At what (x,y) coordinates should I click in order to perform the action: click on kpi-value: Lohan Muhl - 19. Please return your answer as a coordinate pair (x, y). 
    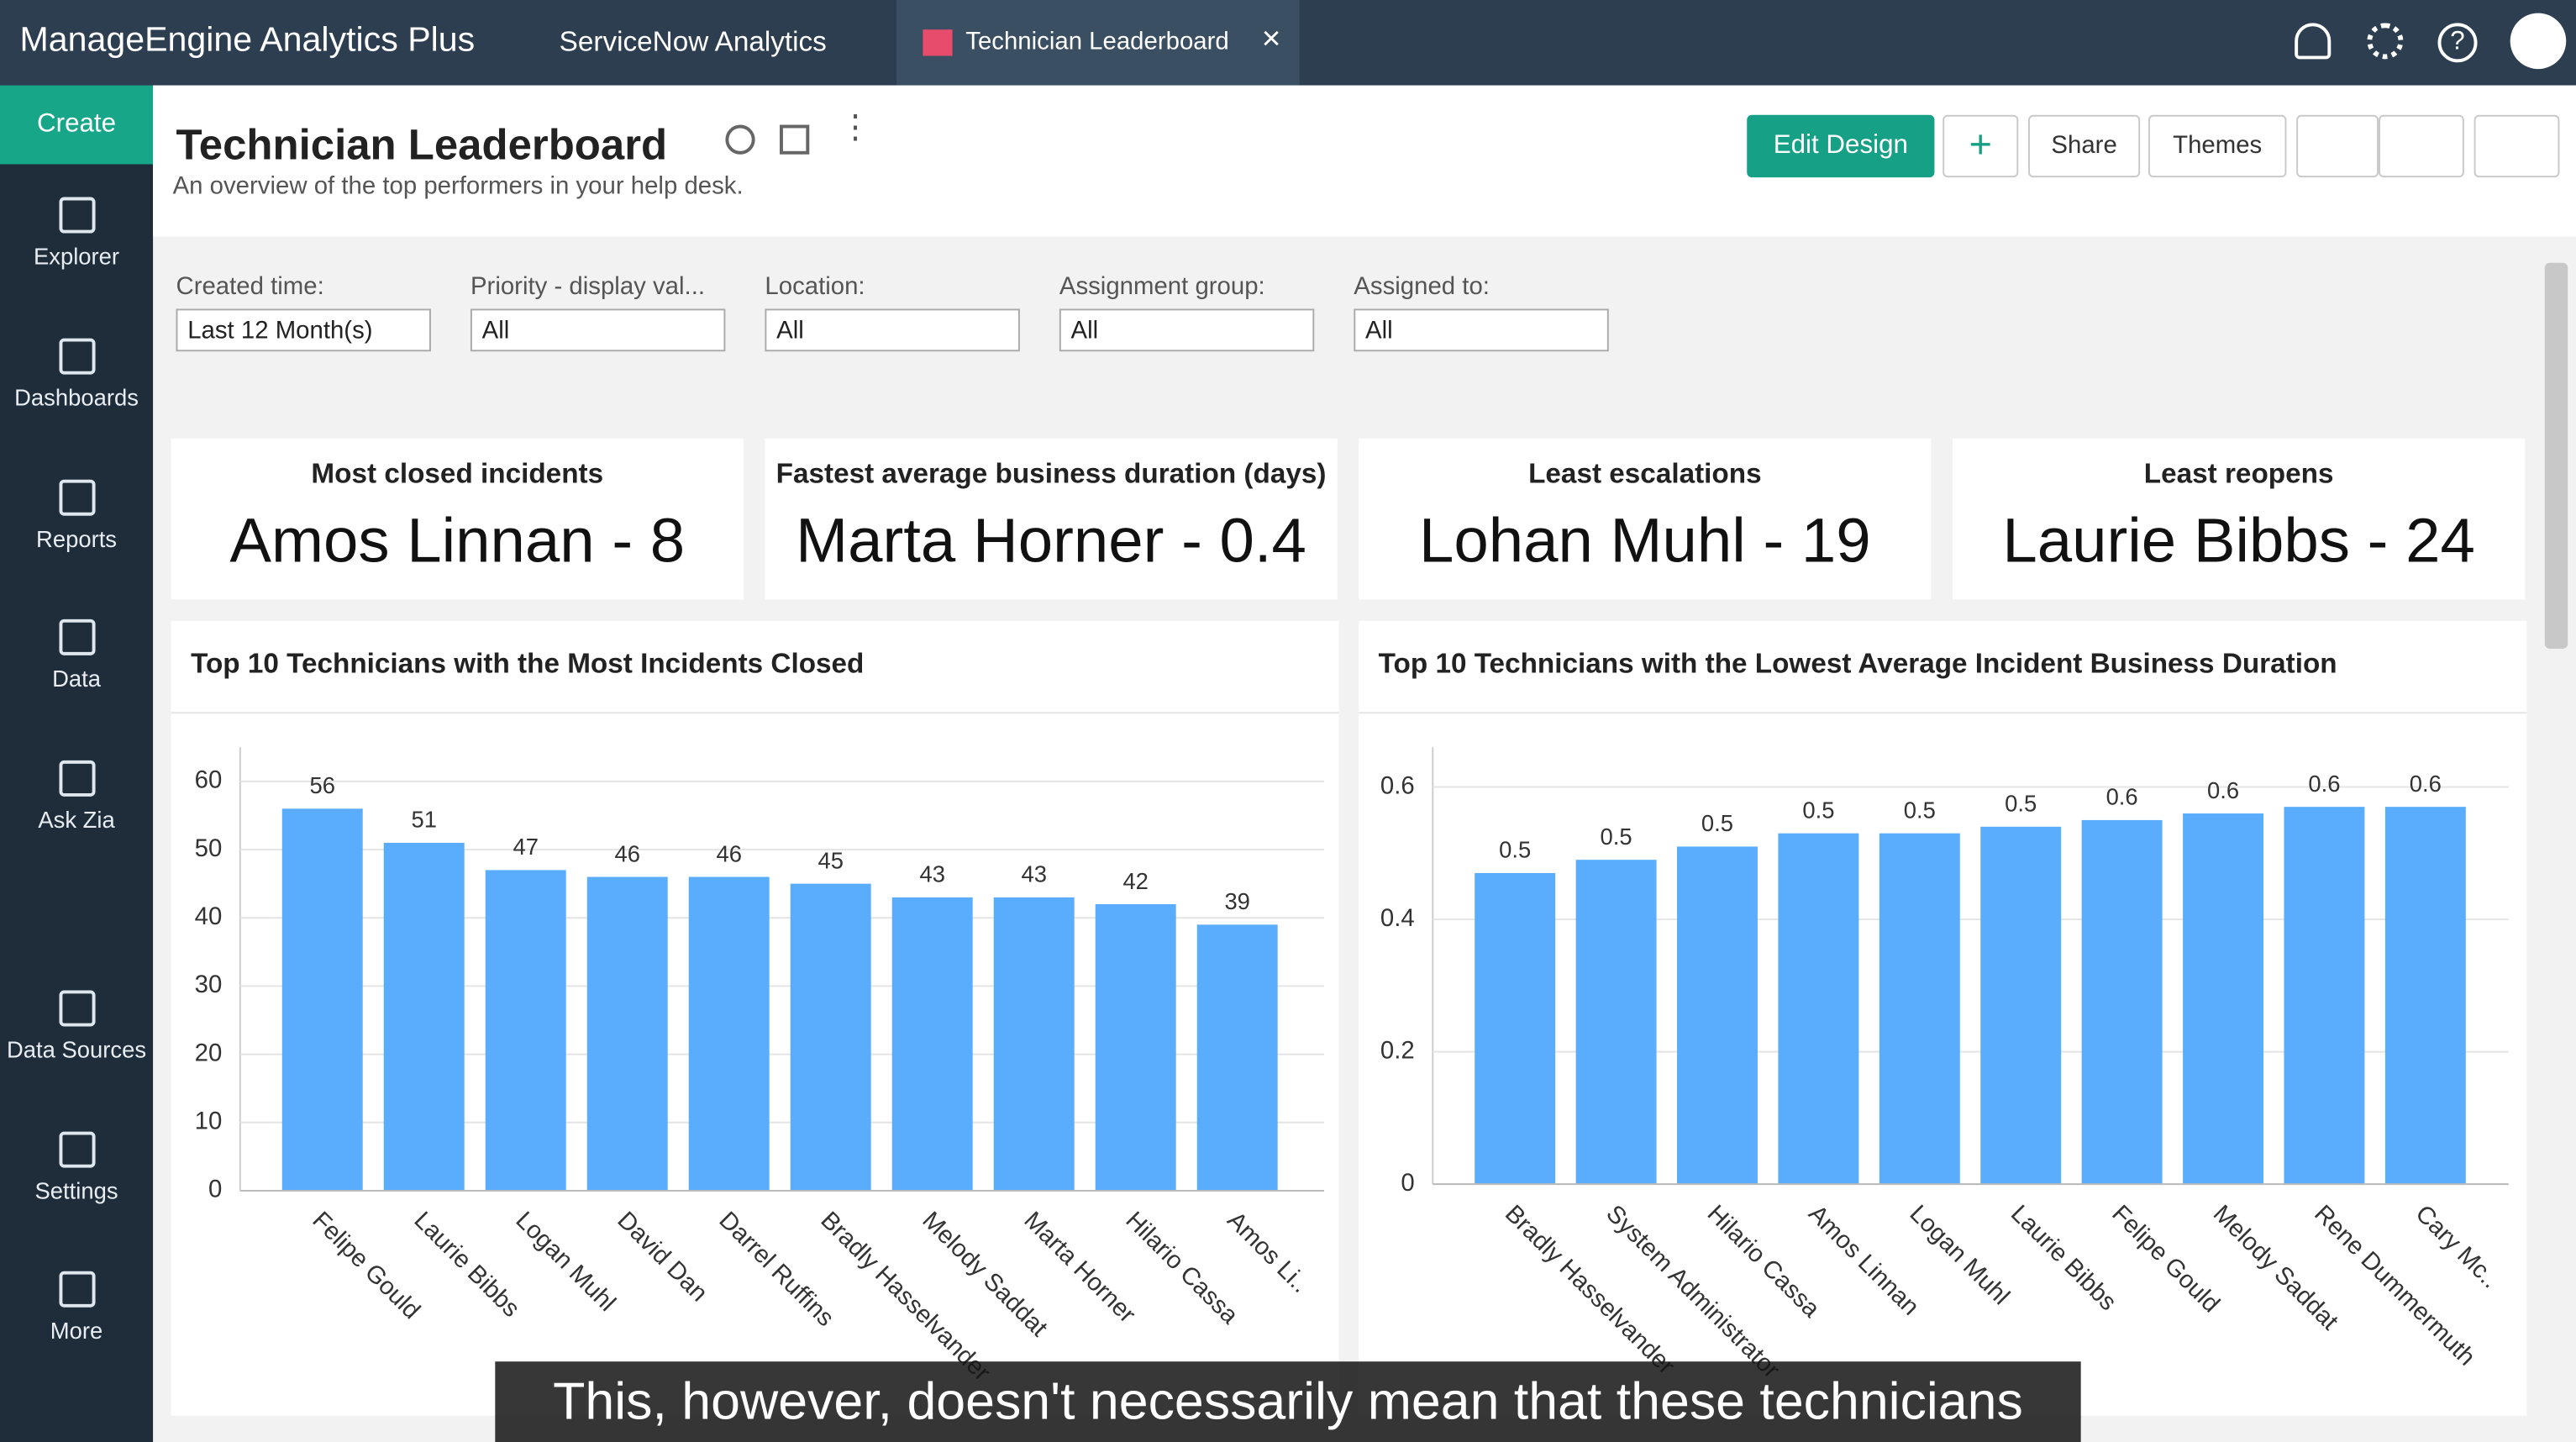
    Looking at the image, I should click on (1644, 542).